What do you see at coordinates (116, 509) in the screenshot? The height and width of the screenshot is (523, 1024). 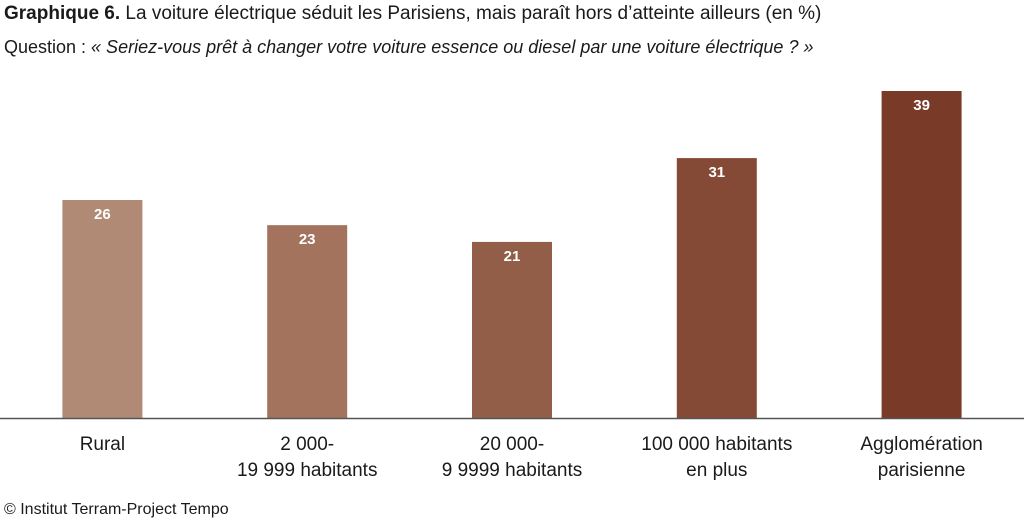 I see `source-note: © Institut Terram-Project Tempo` at bounding box center [116, 509].